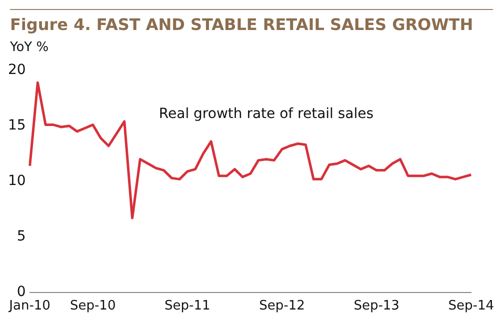  Describe the element at coordinates (377, 306) in the screenshot. I see `x-tick-label: Sep-13` at that location.